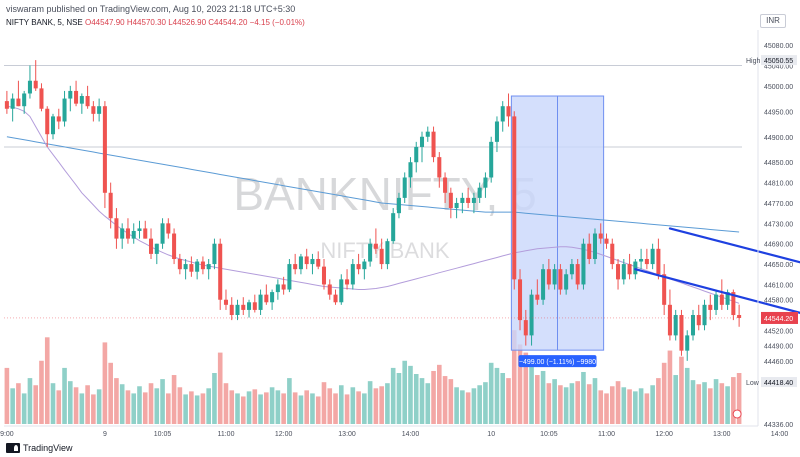 This screenshot has height=457, width=800. I want to click on price-range-label: −499.00 (−1.11%) −9980, so click(557, 362).